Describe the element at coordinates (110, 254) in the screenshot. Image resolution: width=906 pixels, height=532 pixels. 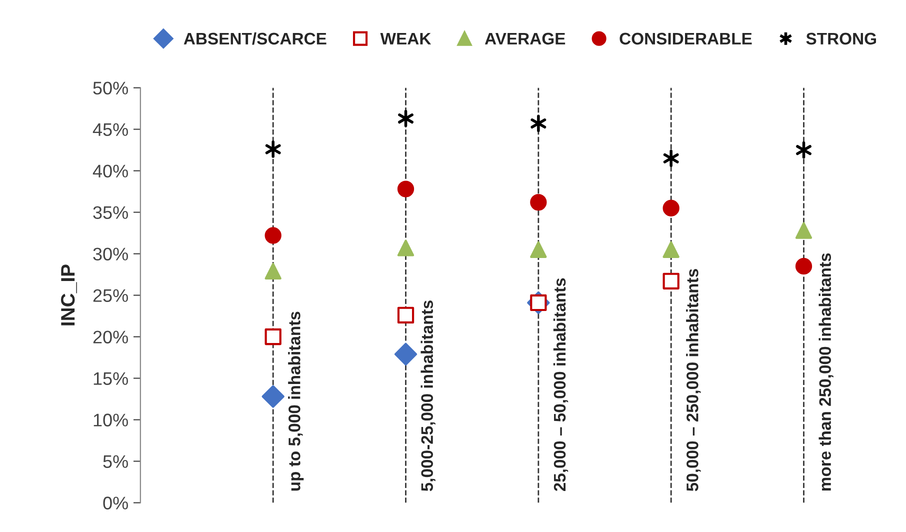
I see `y-tick-label: 30%` at that location.